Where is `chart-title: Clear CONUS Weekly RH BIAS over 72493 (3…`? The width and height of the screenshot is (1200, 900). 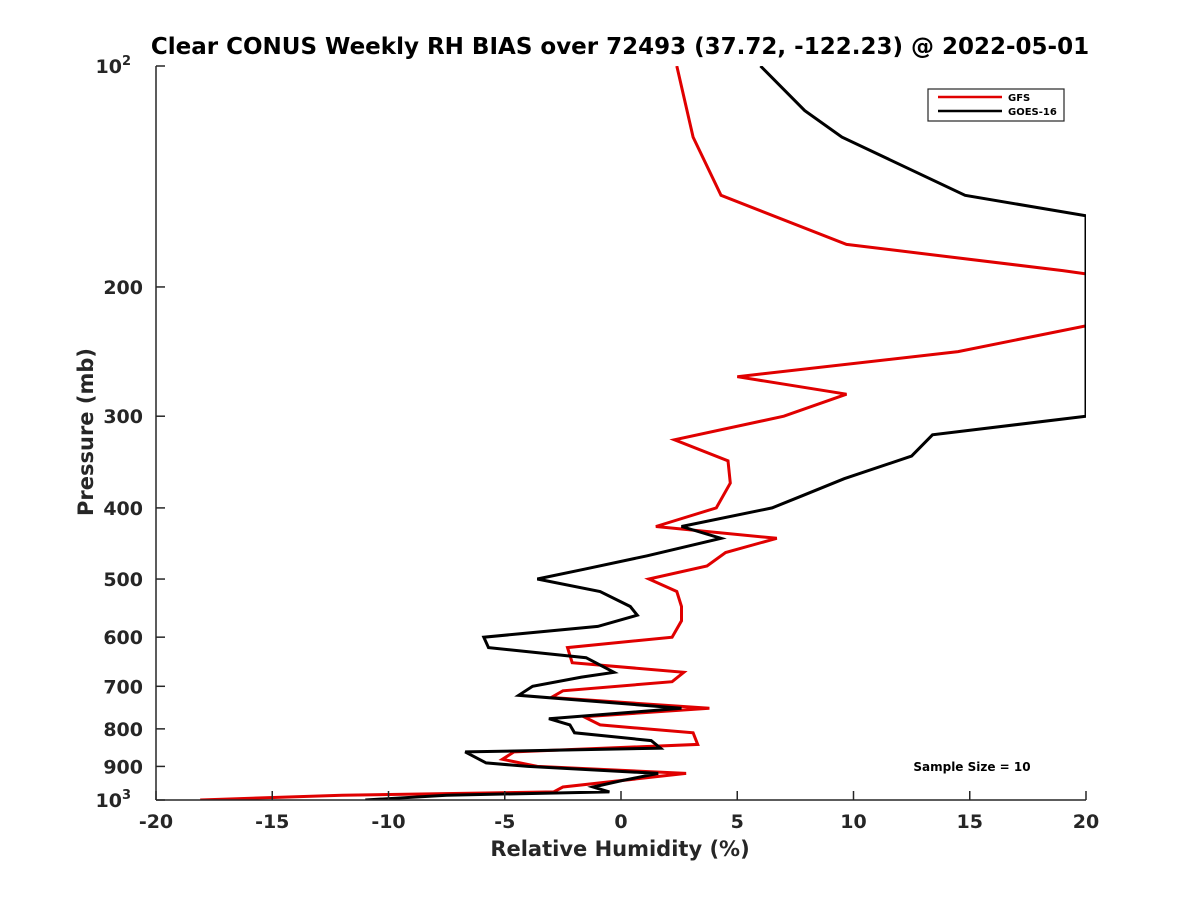 chart-title: Clear CONUS Weekly RH BIAS over 72493 (3… is located at coordinates (620, 47).